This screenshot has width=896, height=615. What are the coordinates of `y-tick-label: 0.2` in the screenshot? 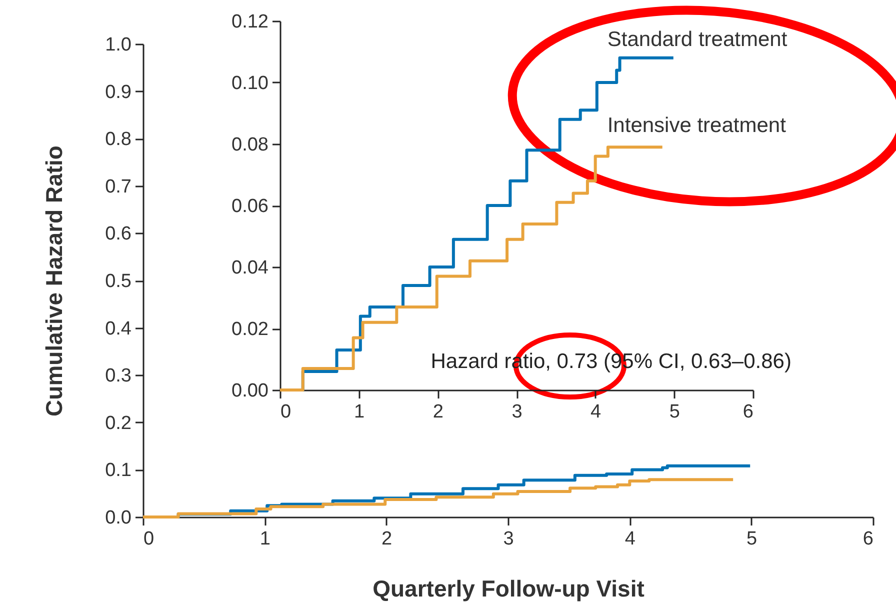 It's located at (118, 423).